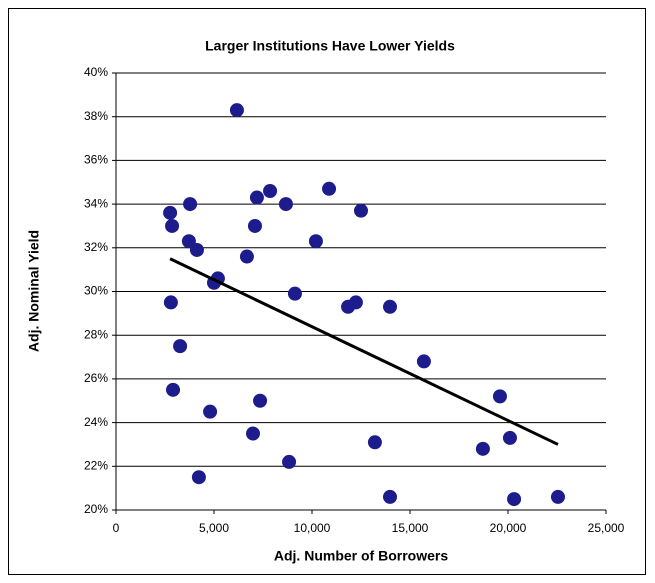 Image resolution: width=655 pixels, height=583 pixels. What do you see at coordinates (96, 334) in the screenshot?
I see `y-tick-label: 28%` at bounding box center [96, 334].